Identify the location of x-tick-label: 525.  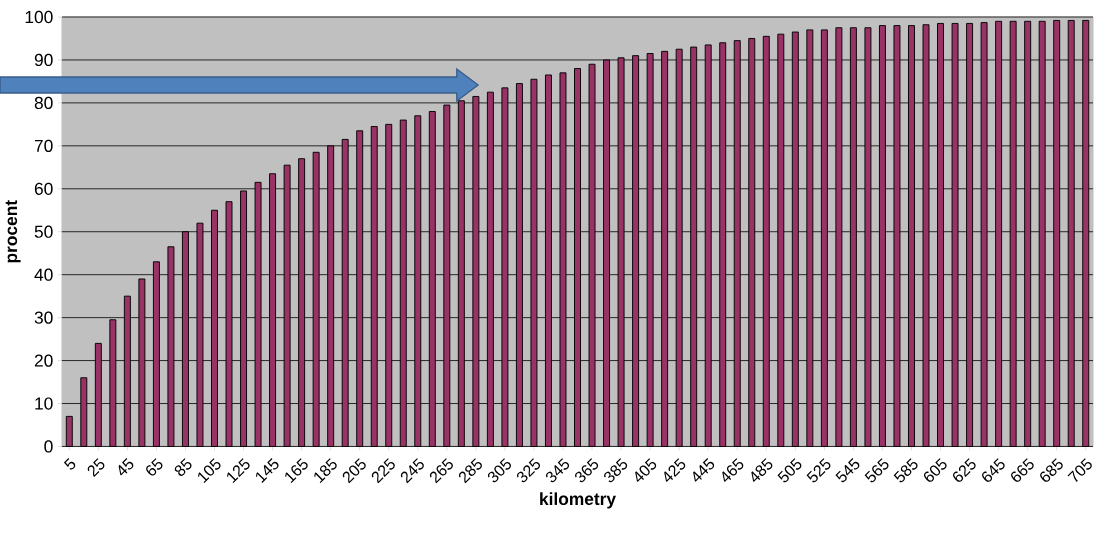
(818, 470).